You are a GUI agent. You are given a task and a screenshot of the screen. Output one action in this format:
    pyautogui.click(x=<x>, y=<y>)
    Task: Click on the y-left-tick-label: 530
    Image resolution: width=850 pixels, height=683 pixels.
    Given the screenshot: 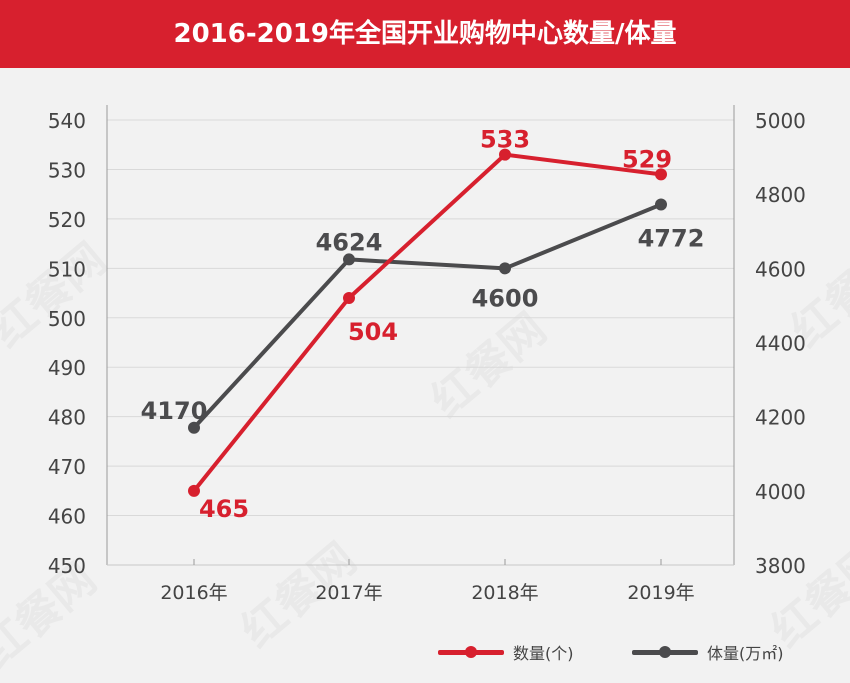 What is the action you would take?
    pyautogui.click(x=67, y=170)
    